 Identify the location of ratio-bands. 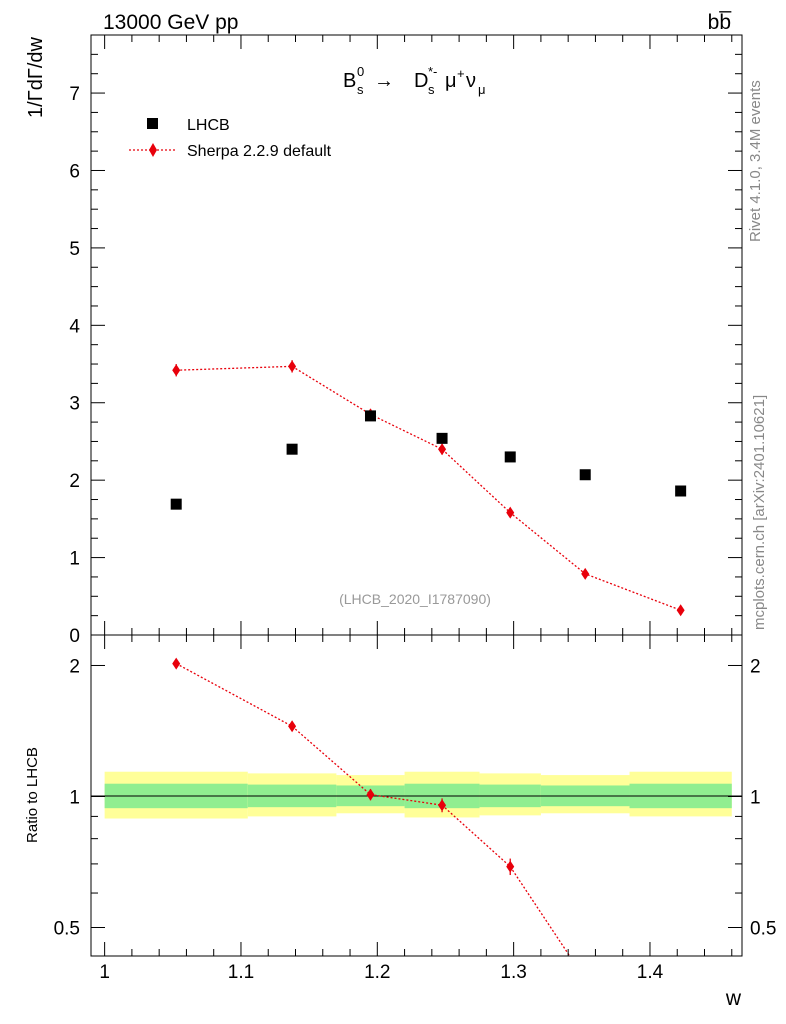
(418, 795).